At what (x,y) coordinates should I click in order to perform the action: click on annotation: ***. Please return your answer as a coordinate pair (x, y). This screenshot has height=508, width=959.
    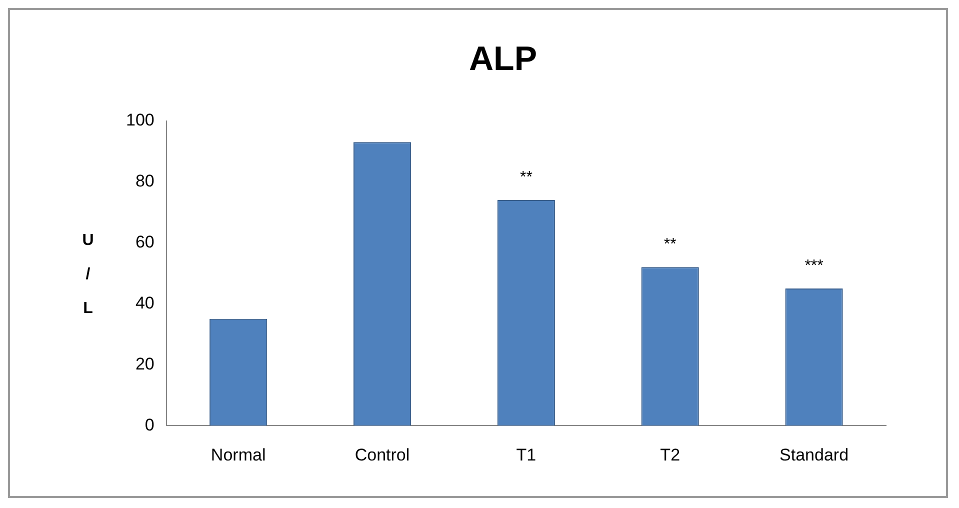
    Looking at the image, I should click on (814, 265).